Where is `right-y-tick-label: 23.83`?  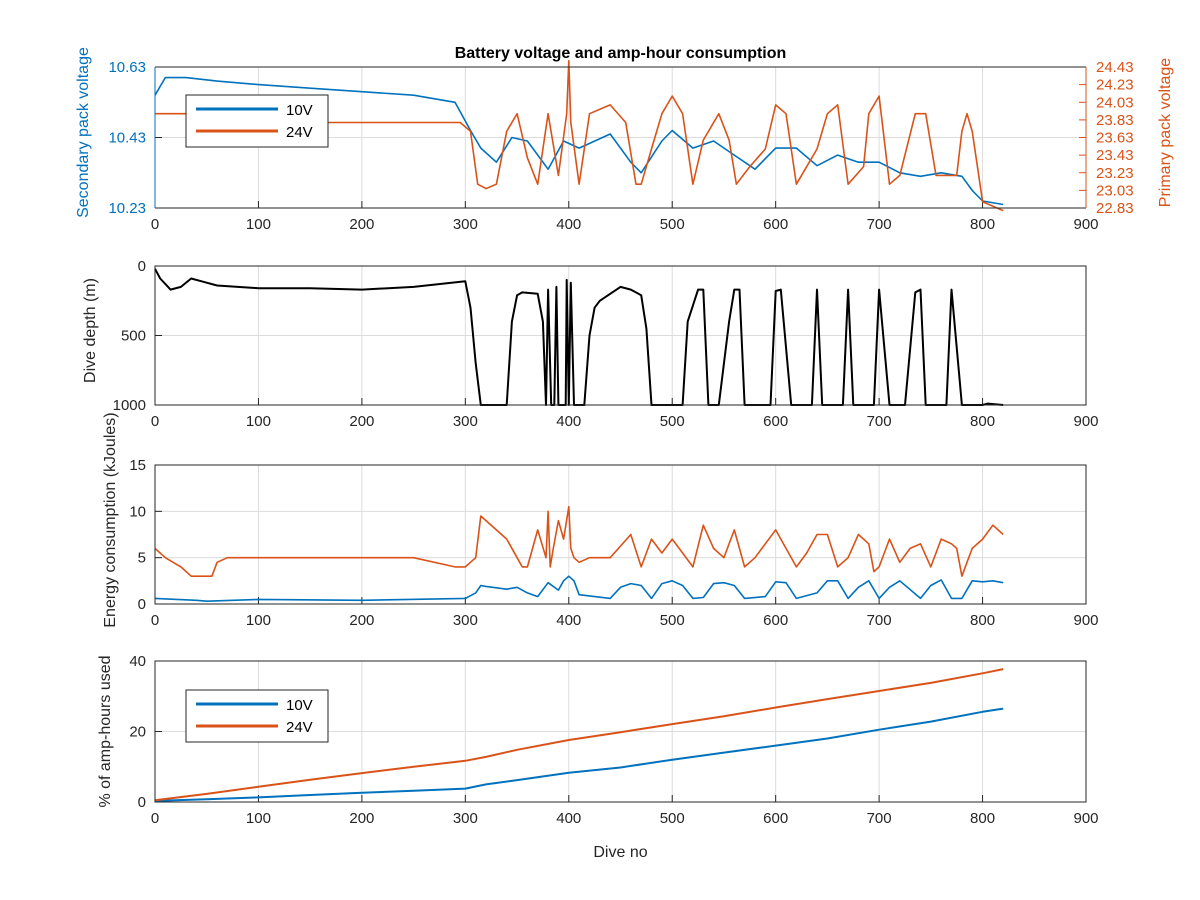 right-y-tick-label: 23.83 is located at coordinates (1115, 120).